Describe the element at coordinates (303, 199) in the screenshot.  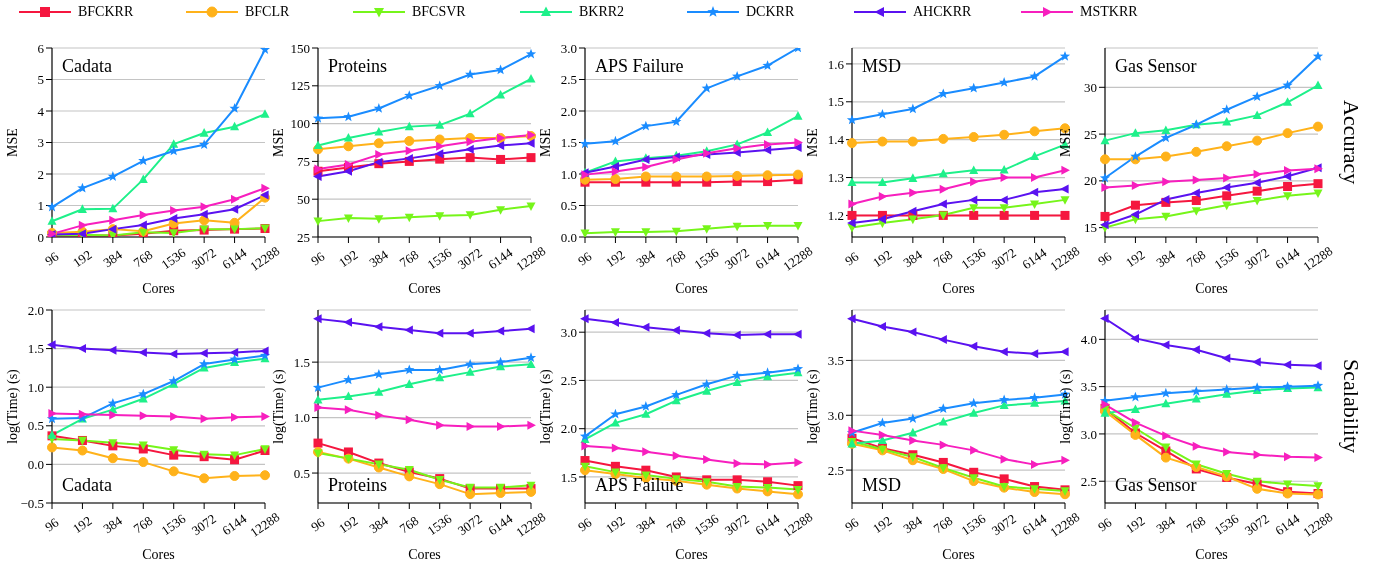
I see `y-tick-label: 50` at that location.